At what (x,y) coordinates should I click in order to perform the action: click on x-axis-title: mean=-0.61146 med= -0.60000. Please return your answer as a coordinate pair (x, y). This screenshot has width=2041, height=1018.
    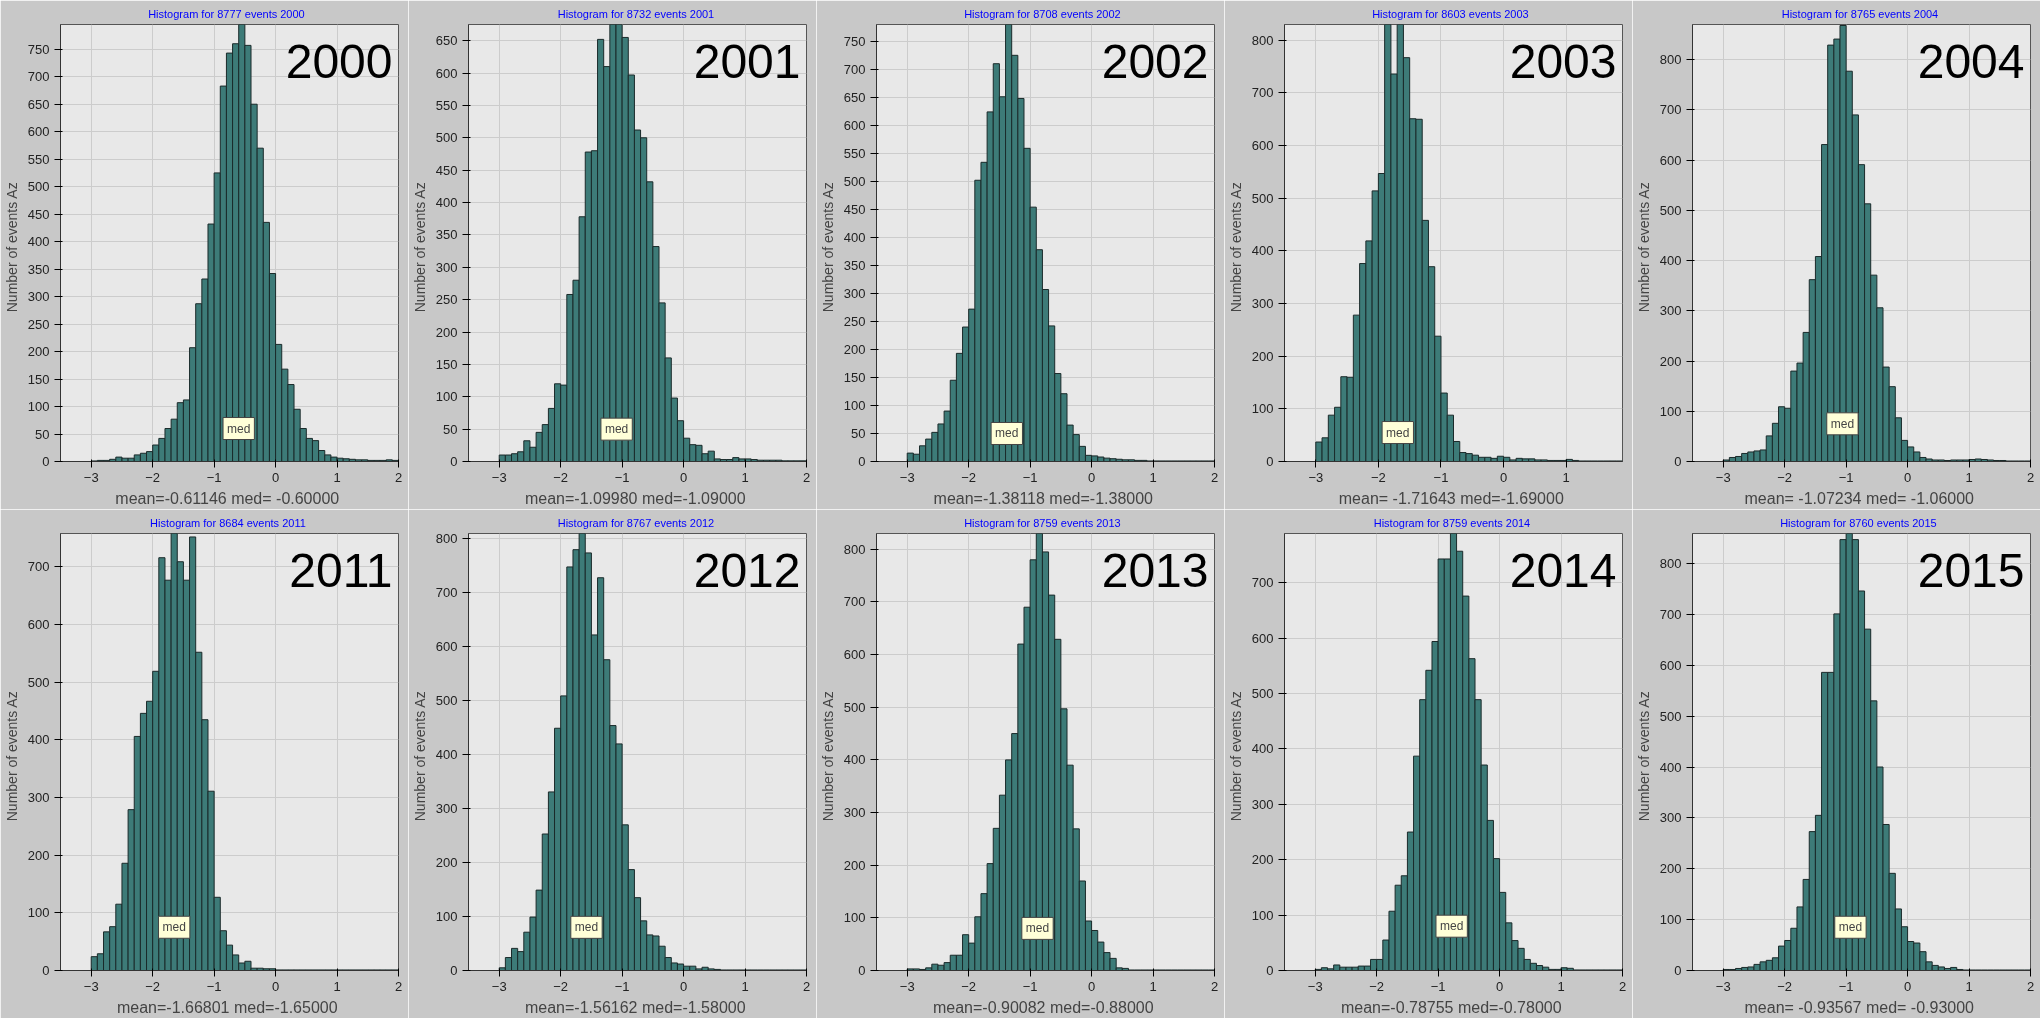
    Looking at the image, I should click on (227, 498).